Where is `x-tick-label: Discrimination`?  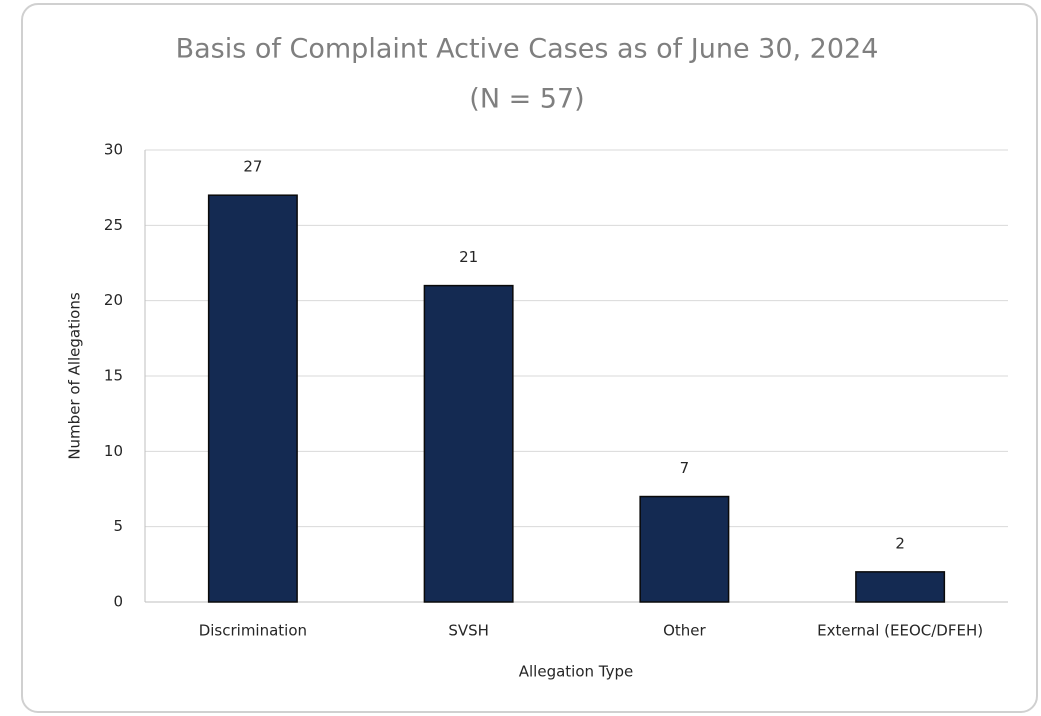 x-tick-label: Discrimination is located at coordinates (253, 631).